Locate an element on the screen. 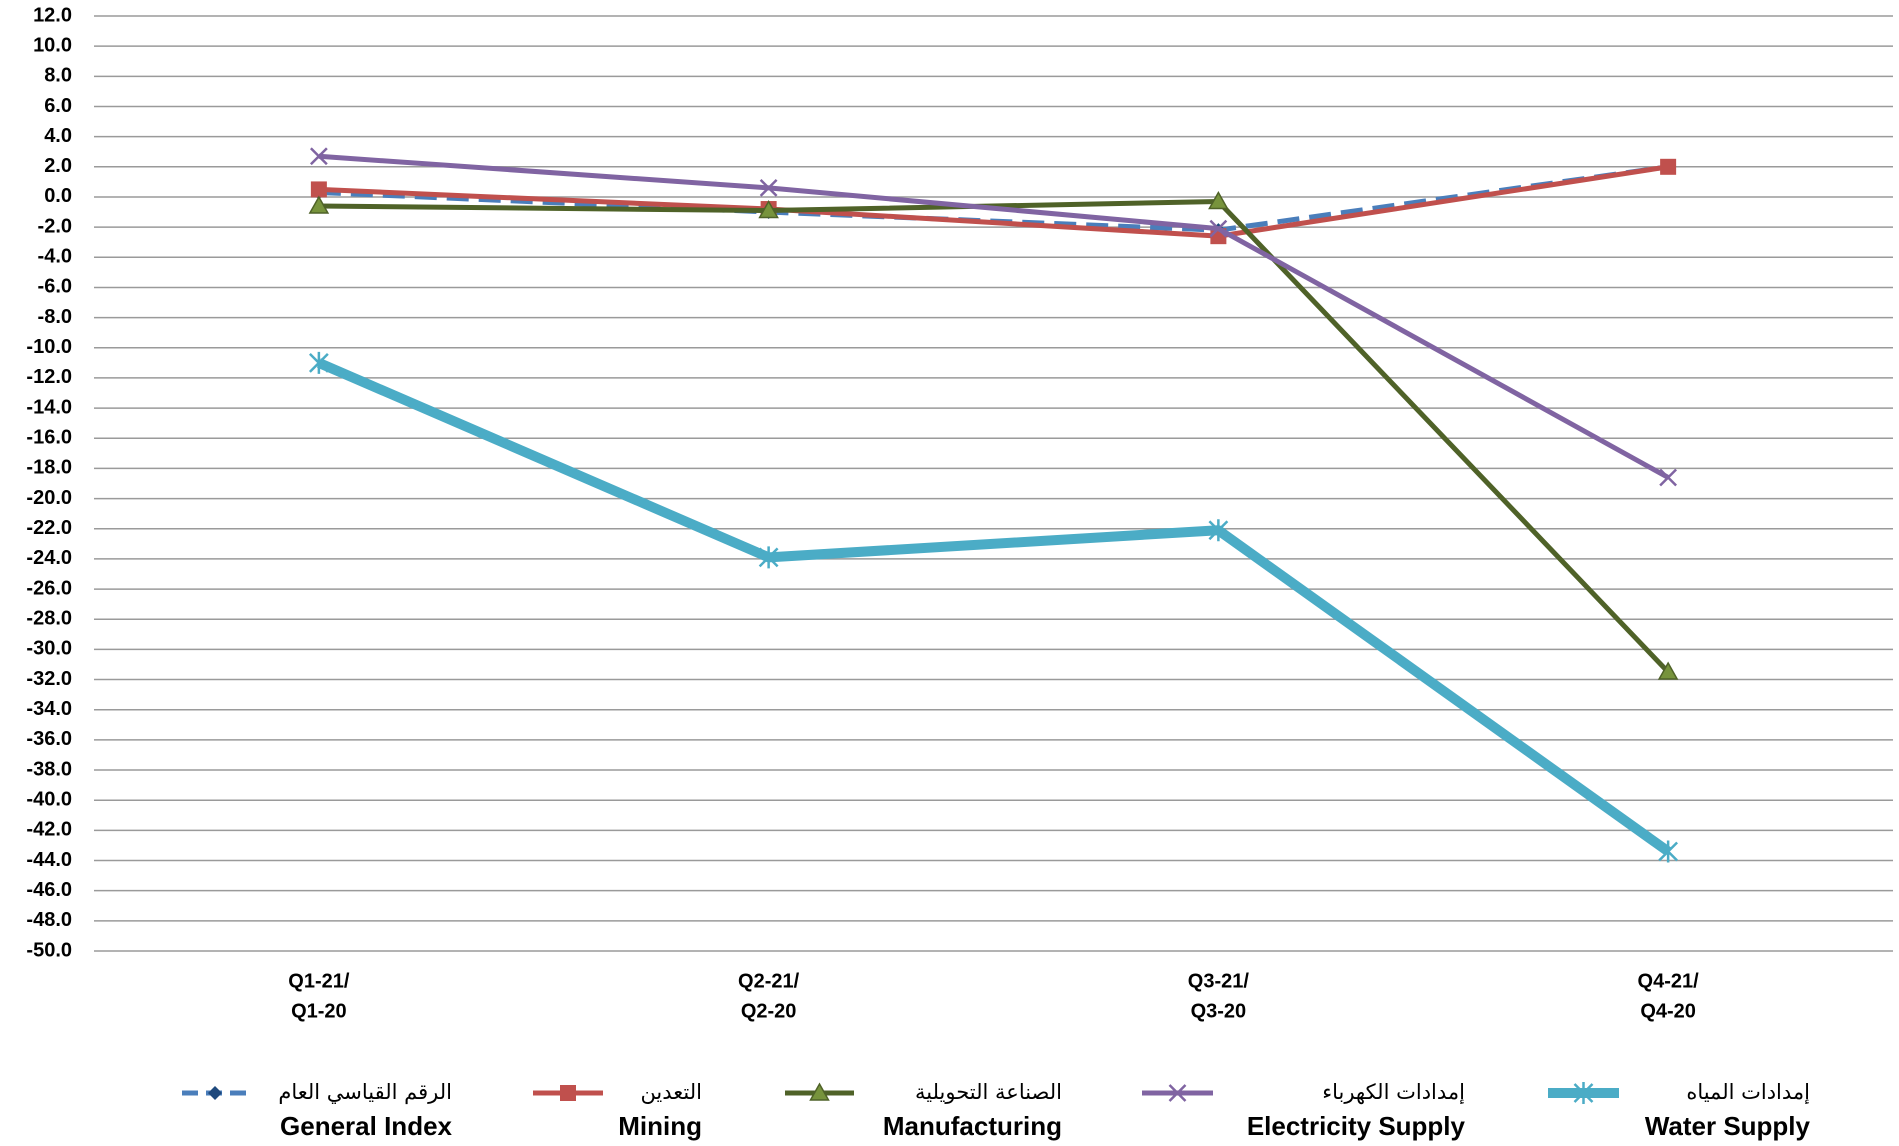 This screenshot has height=1146, width=1899. y-tick-label: -10.0 is located at coordinates (49, 347).